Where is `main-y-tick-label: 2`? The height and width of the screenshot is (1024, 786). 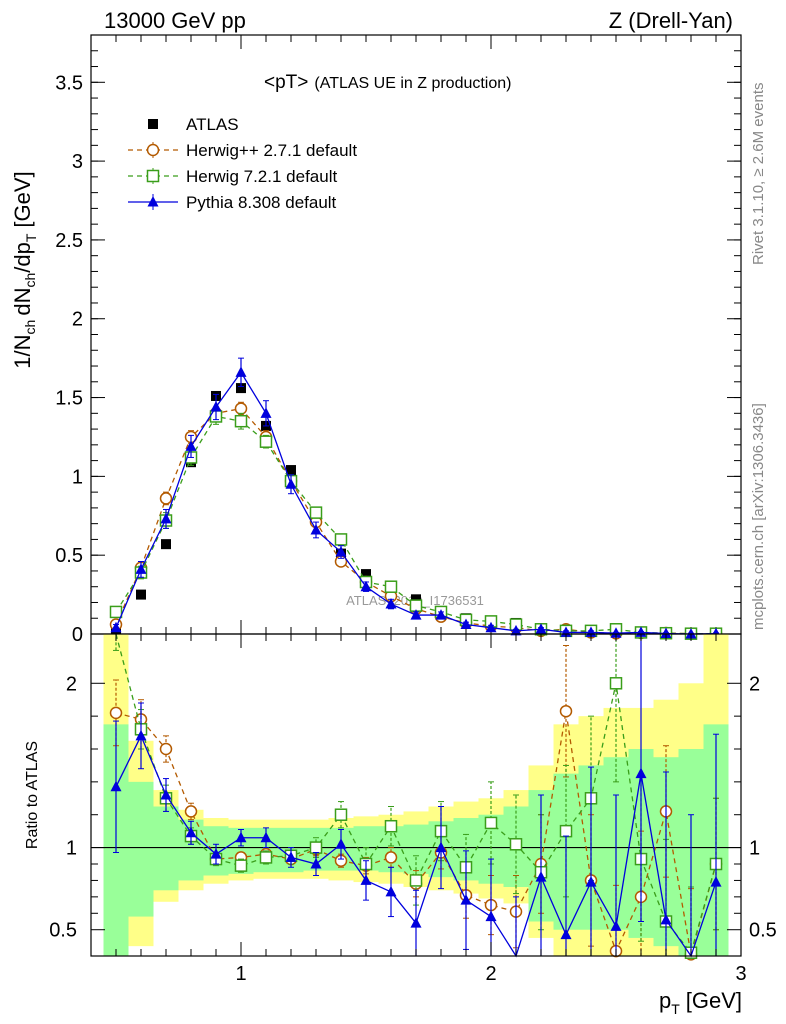 main-y-tick-label: 2 is located at coordinates (77, 320).